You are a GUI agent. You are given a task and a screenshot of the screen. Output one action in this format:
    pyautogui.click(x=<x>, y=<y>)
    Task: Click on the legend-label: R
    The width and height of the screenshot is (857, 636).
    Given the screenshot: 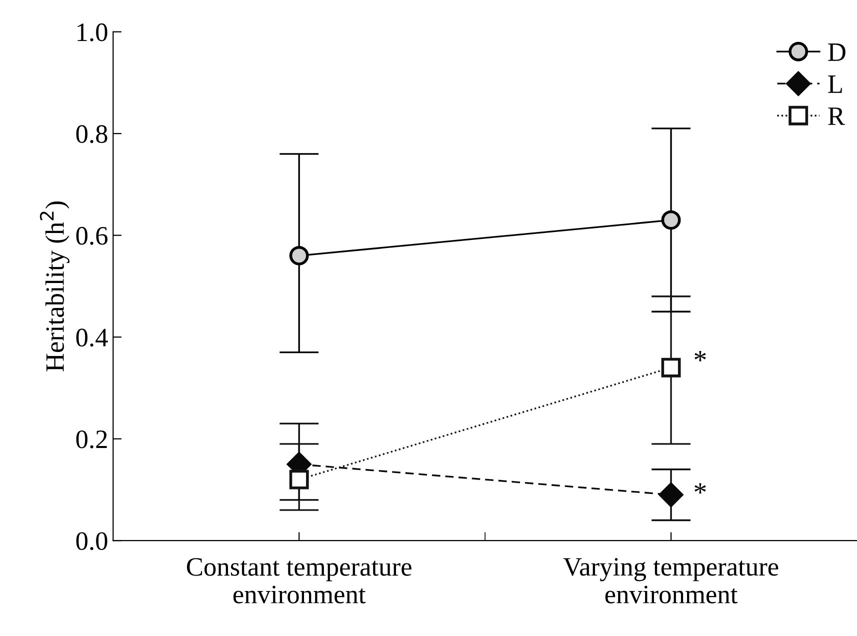 What is the action you would take?
    pyautogui.click(x=836, y=116)
    